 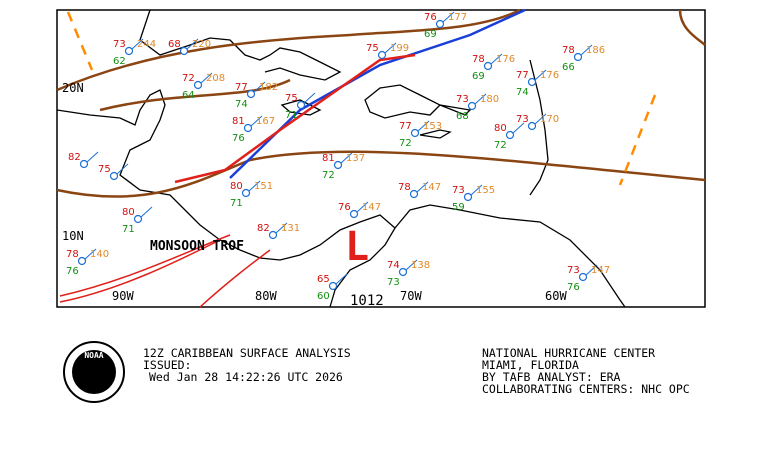 I want to click on dewpoint: 59, so click(x=458, y=207).